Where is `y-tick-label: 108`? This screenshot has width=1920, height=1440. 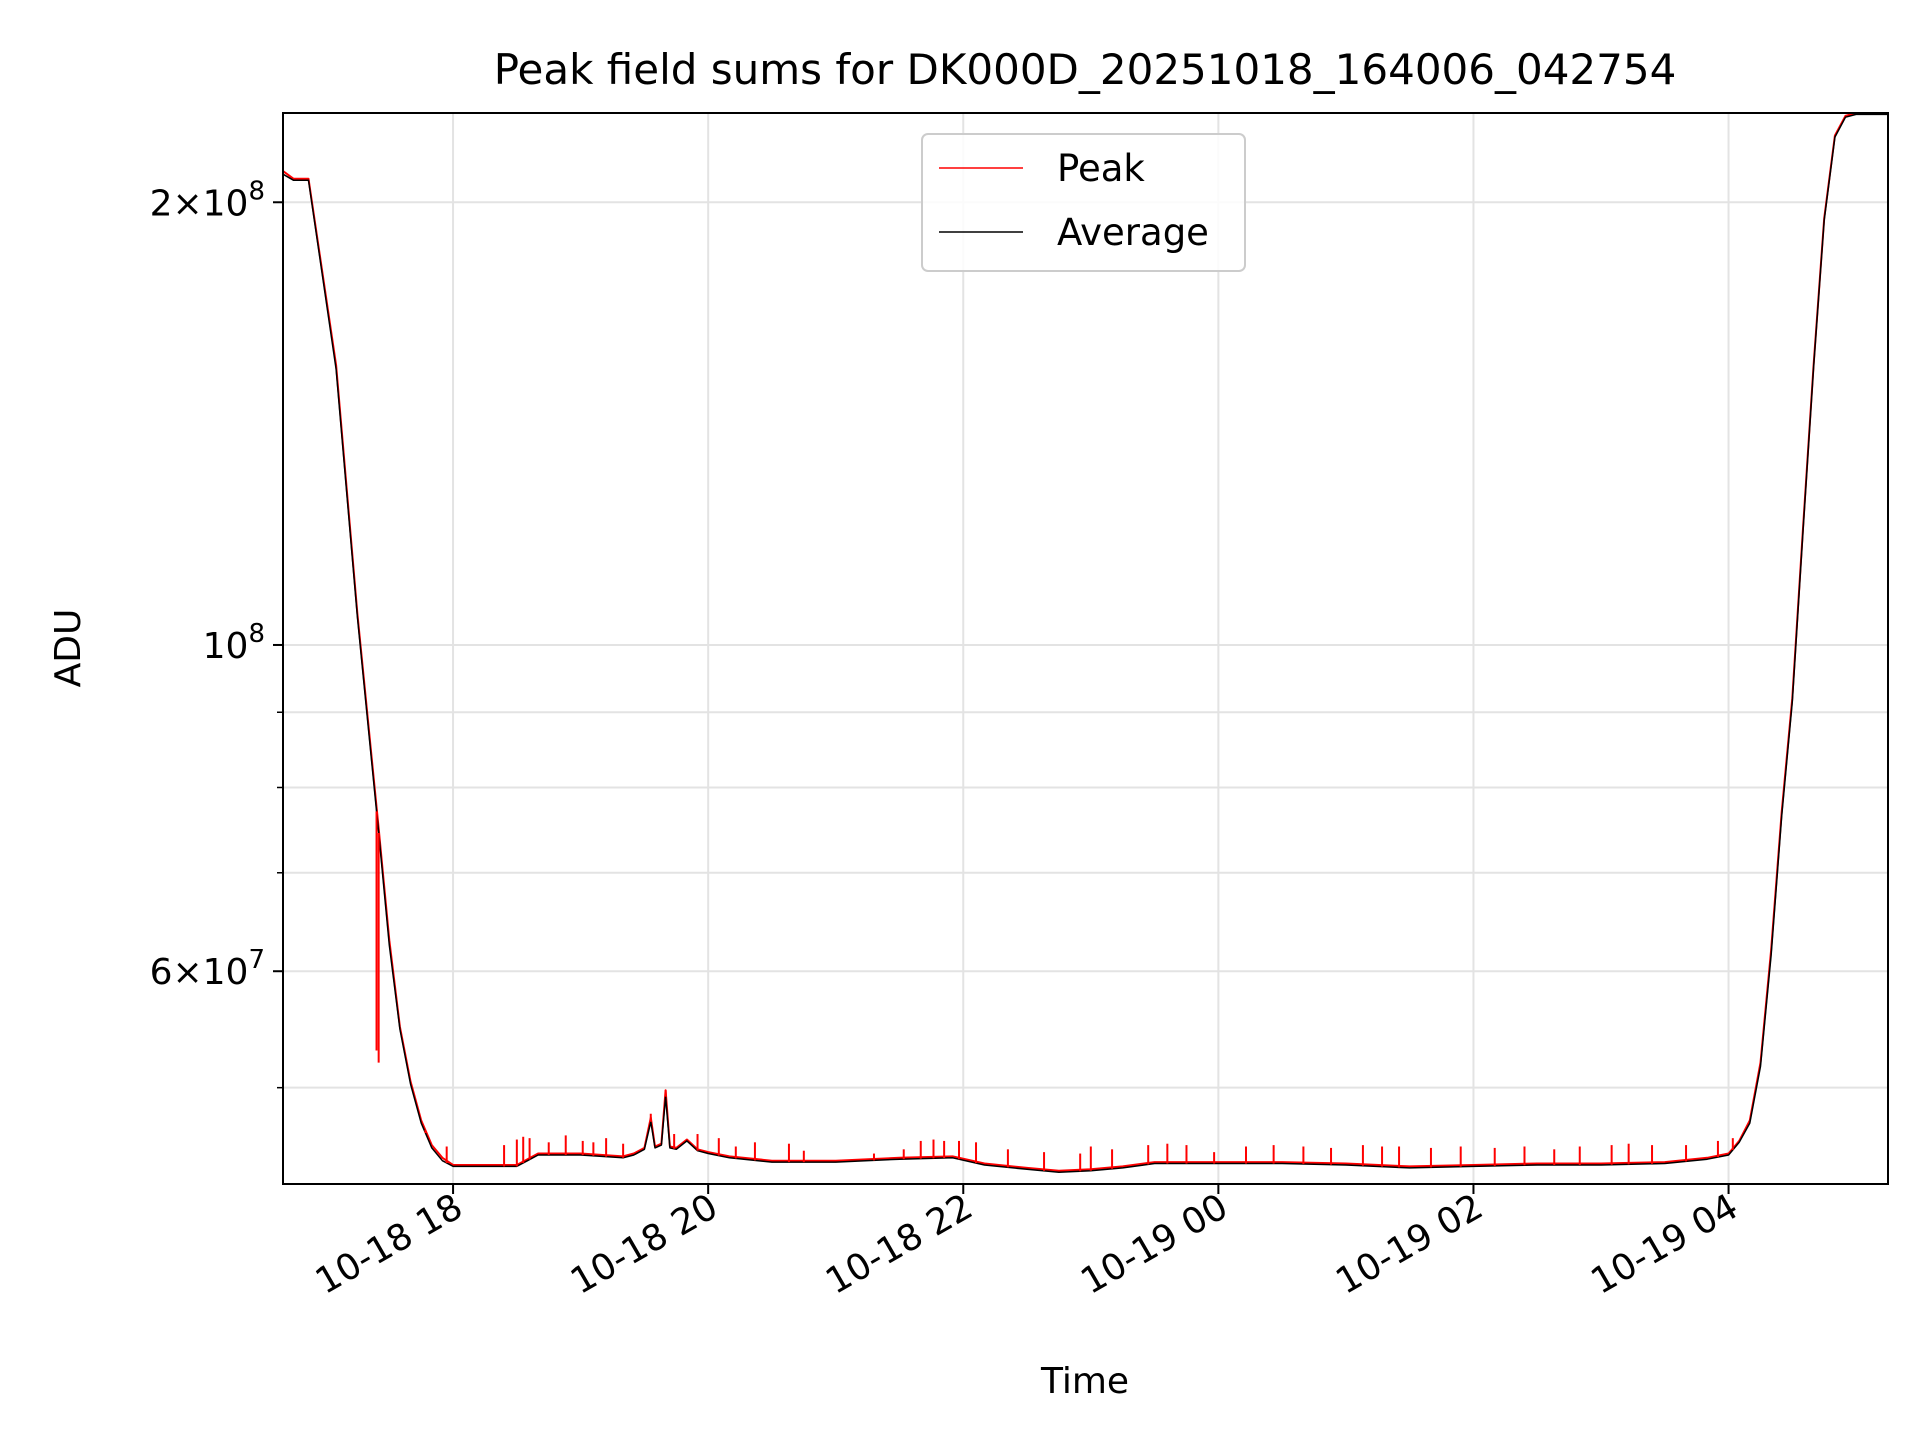 y-tick-label: 108 is located at coordinates (234, 643).